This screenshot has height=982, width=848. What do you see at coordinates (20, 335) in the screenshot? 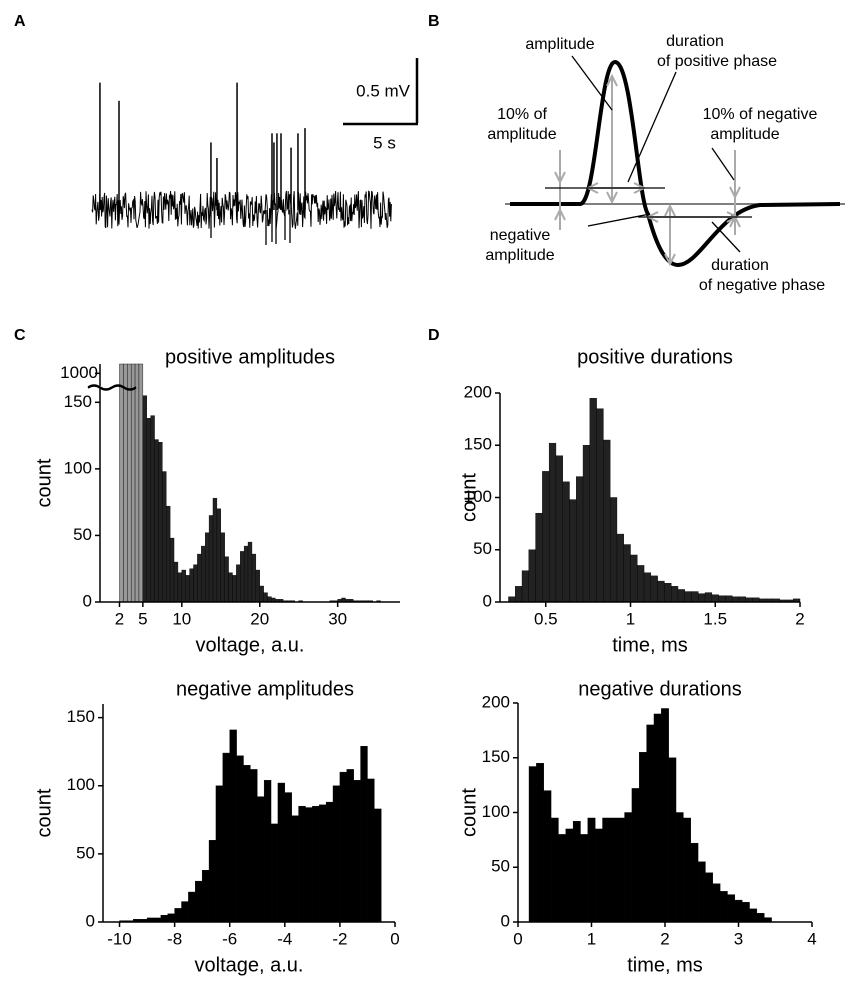
I see `panel-label: C` at bounding box center [20, 335].